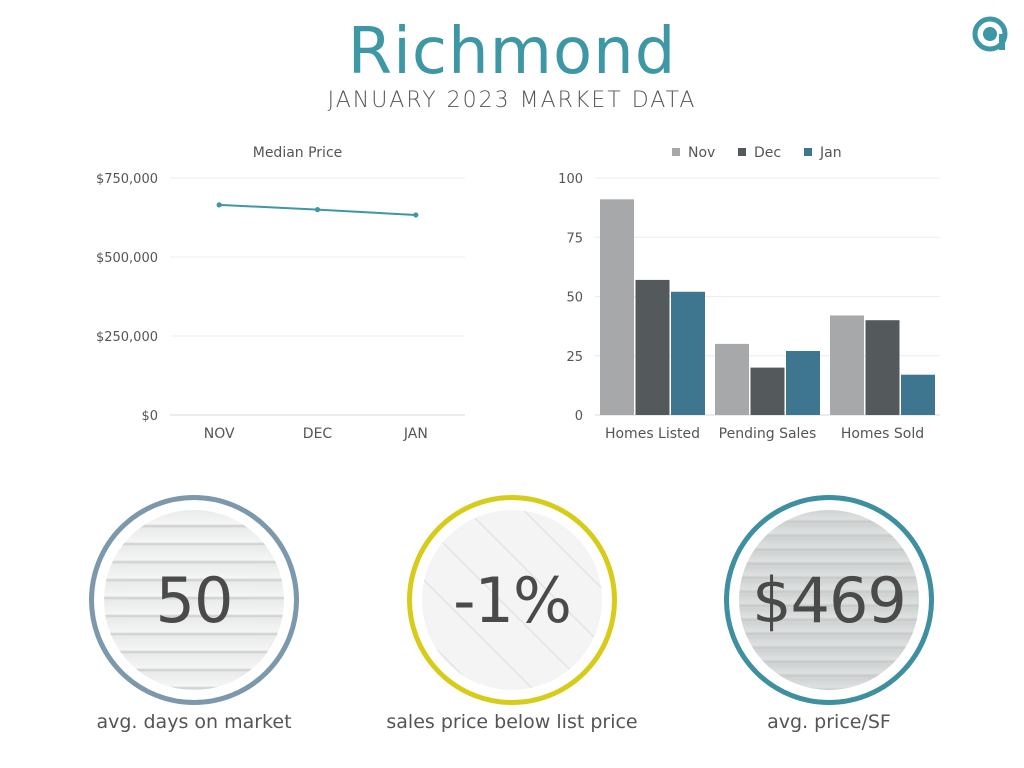 The width and height of the screenshot is (1024, 768). Describe the element at coordinates (574, 298) in the screenshot. I see `y-tick-label: 50` at that location.